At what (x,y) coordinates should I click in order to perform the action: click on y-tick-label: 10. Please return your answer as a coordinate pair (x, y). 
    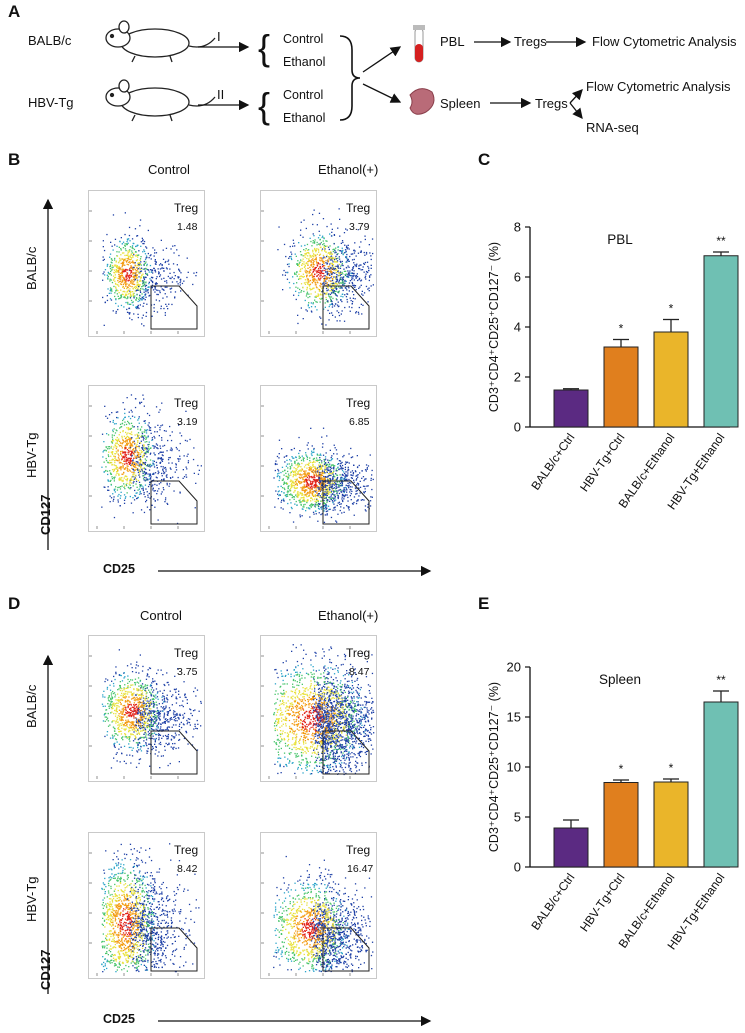
    Looking at the image, I should click on (514, 767).